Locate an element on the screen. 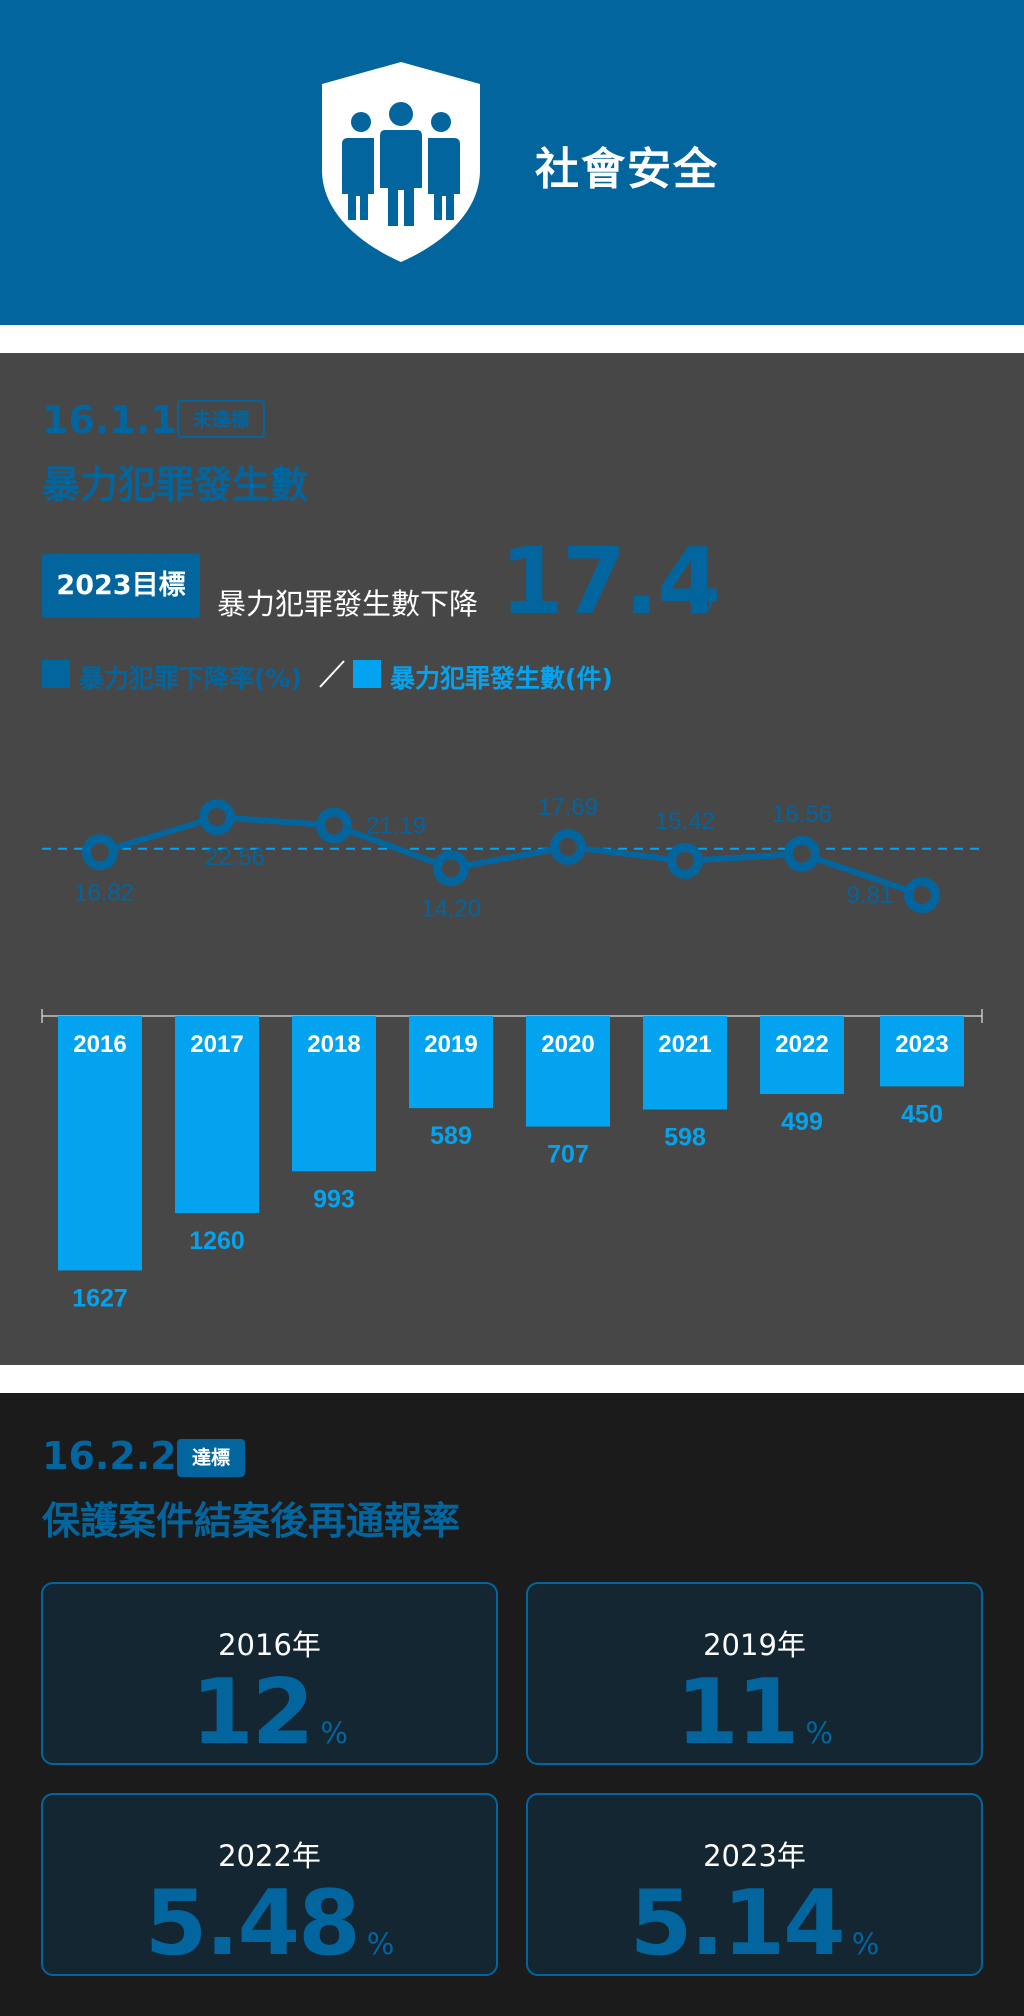 Image resolution: width=1024 pixels, height=2016 pixels. card-value: 11% is located at coordinates (754, 1712).